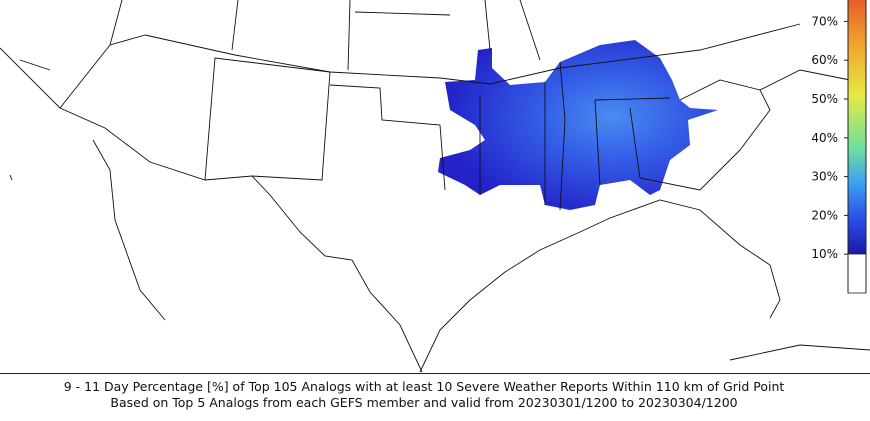 The height and width of the screenshot is (421, 870). What do you see at coordinates (824, 177) in the screenshot?
I see `colorbar-tick-label: 30%` at bounding box center [824, 177].